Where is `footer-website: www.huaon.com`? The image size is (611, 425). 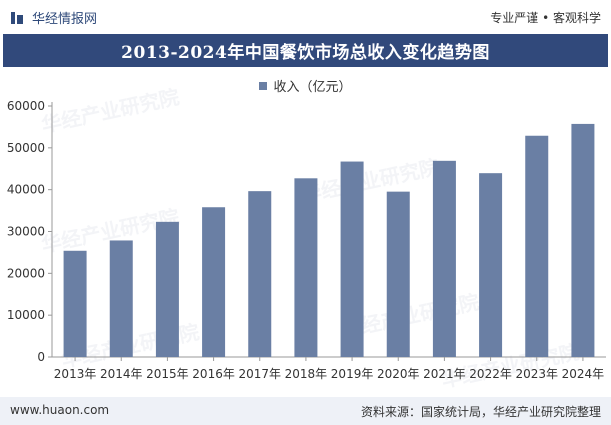
footer-website: www.huaon.com is located at coordinates (60, 410).